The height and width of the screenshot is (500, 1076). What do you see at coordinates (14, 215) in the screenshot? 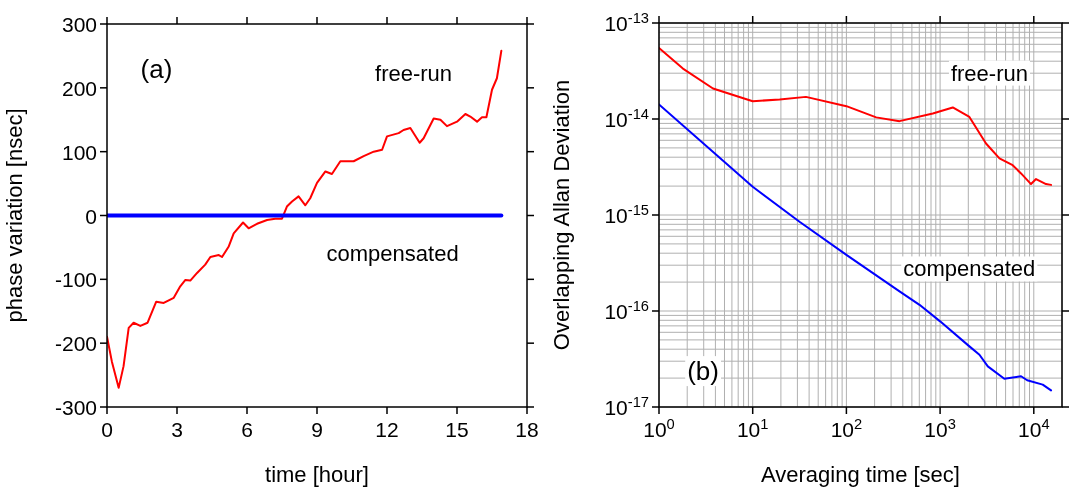
I see `y-axis-title: phase variation [nsec]` at bounding box center [14, 215].